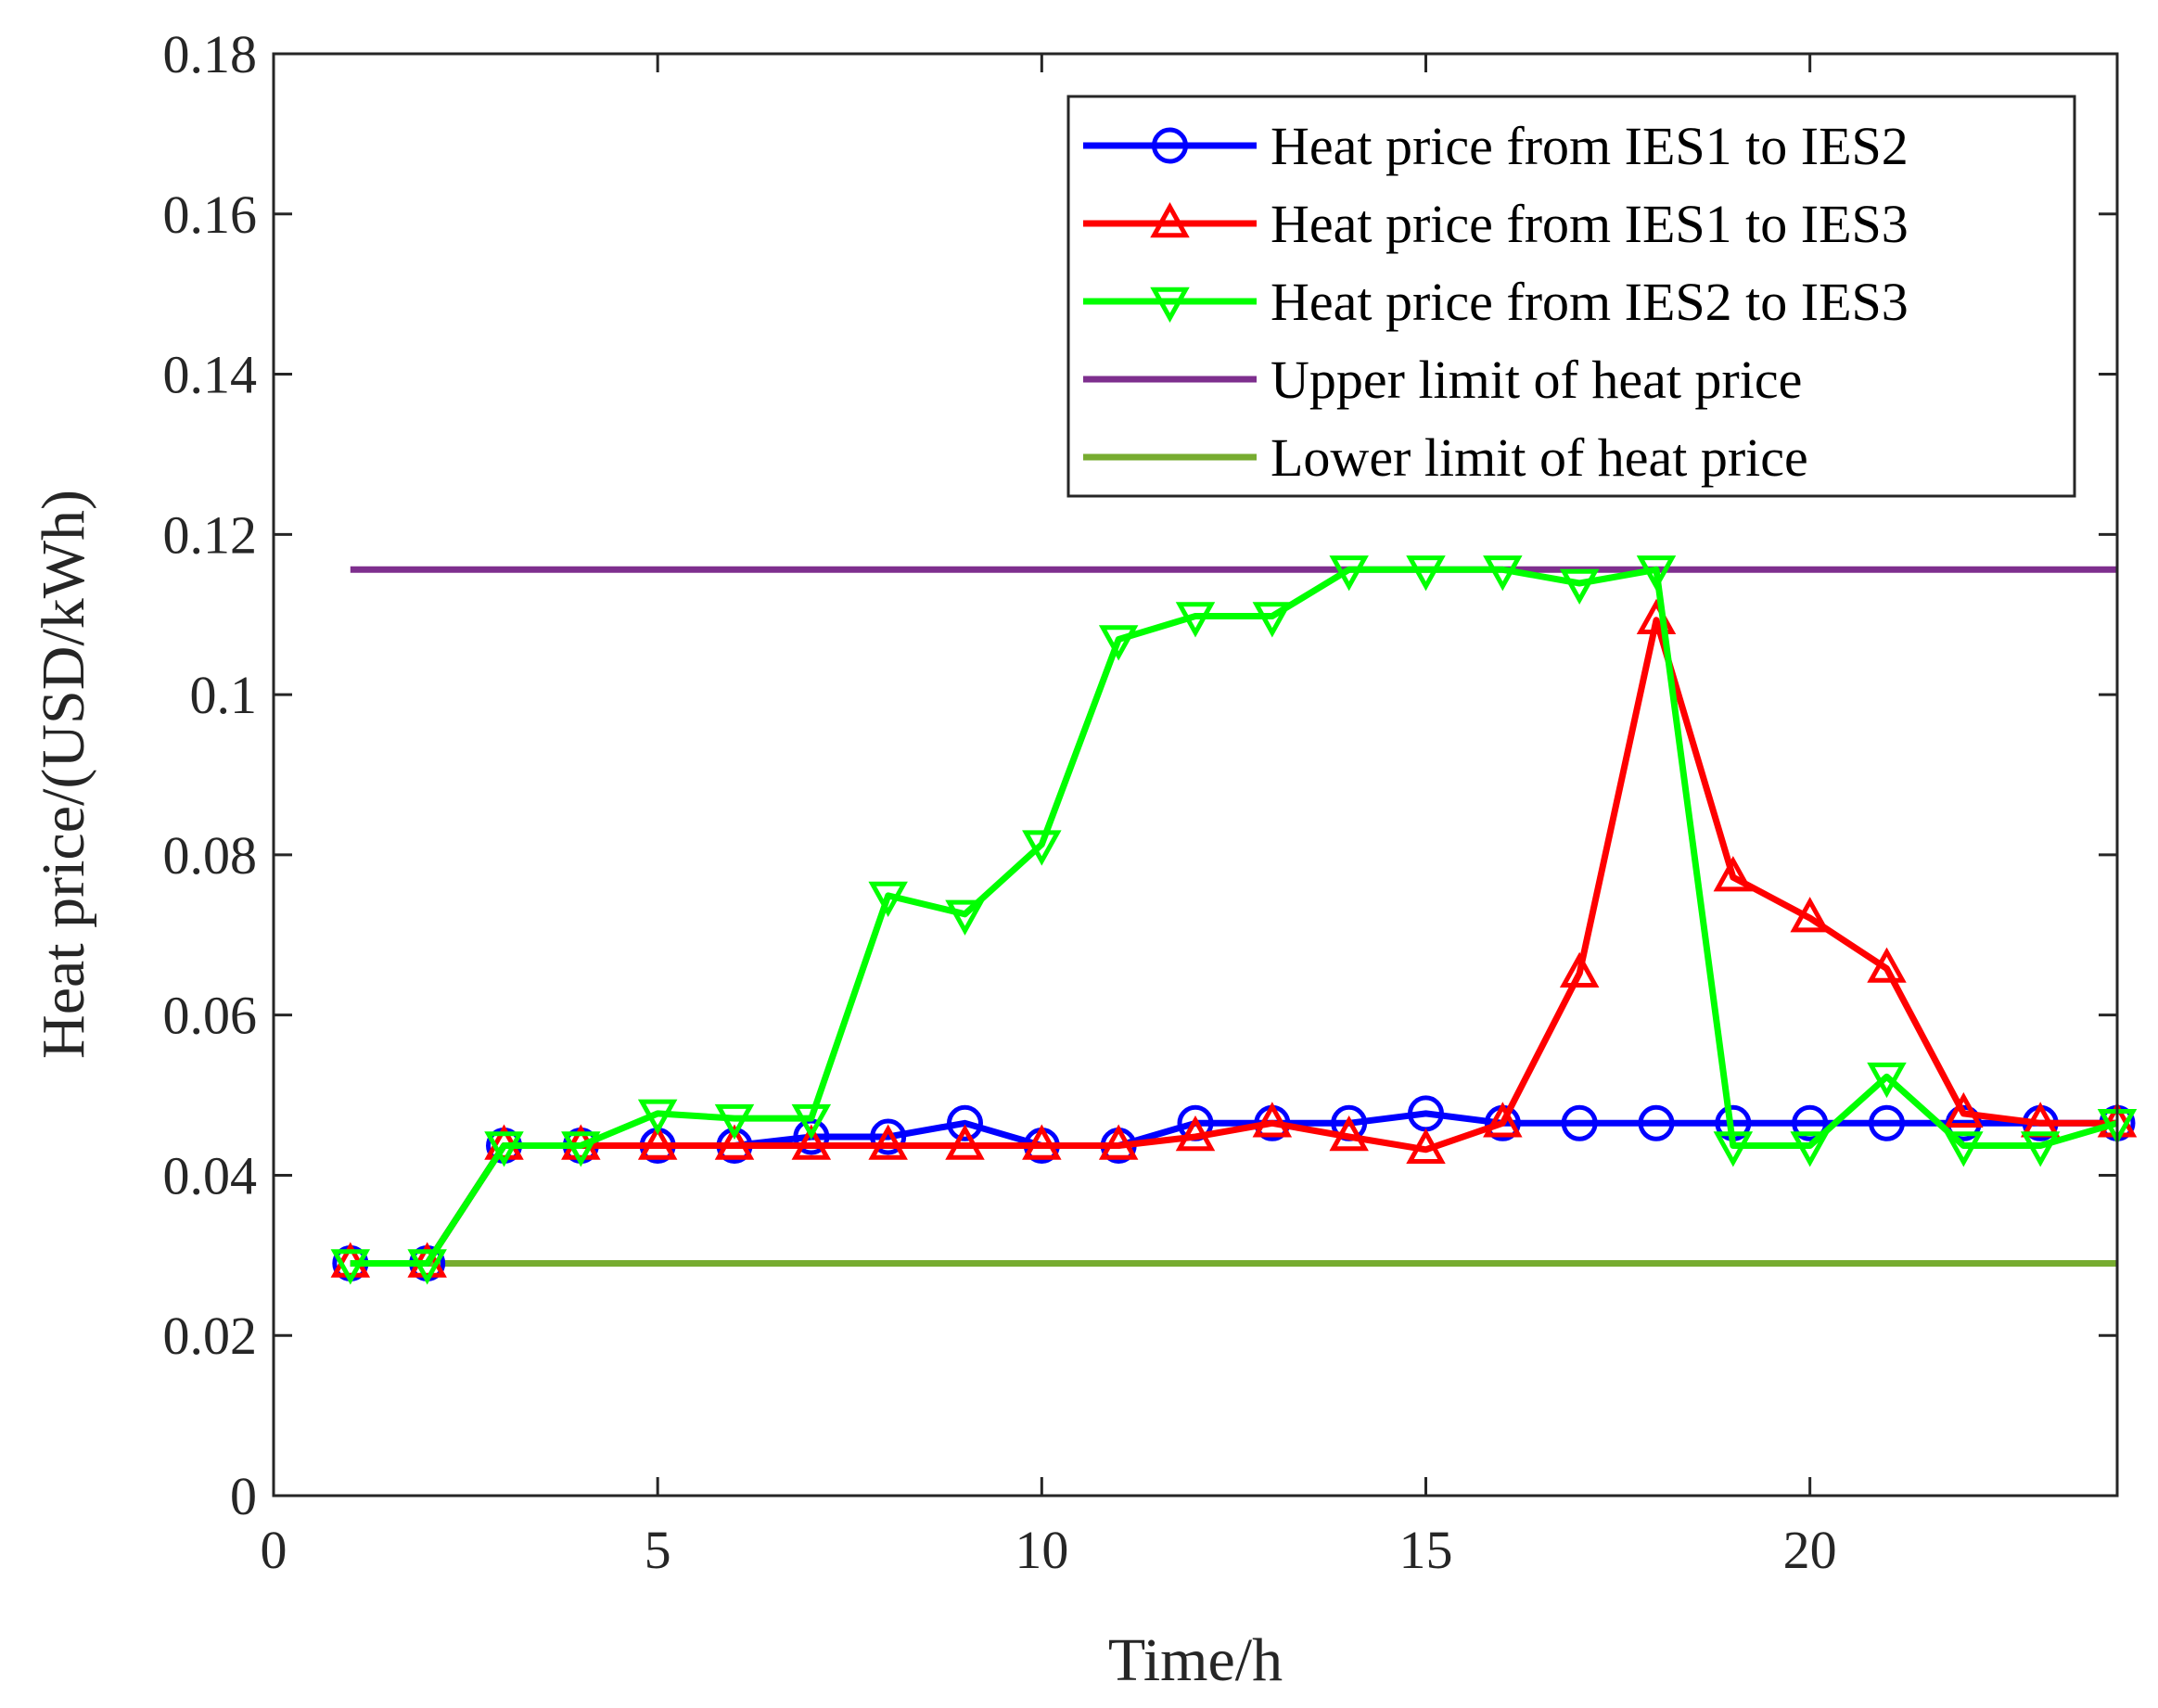 This screenshot has height=1708, width=2158. Describe the element at coordinates (211, 1016) in the screenshot. I see `y-tick-label: 0.06` at that location.